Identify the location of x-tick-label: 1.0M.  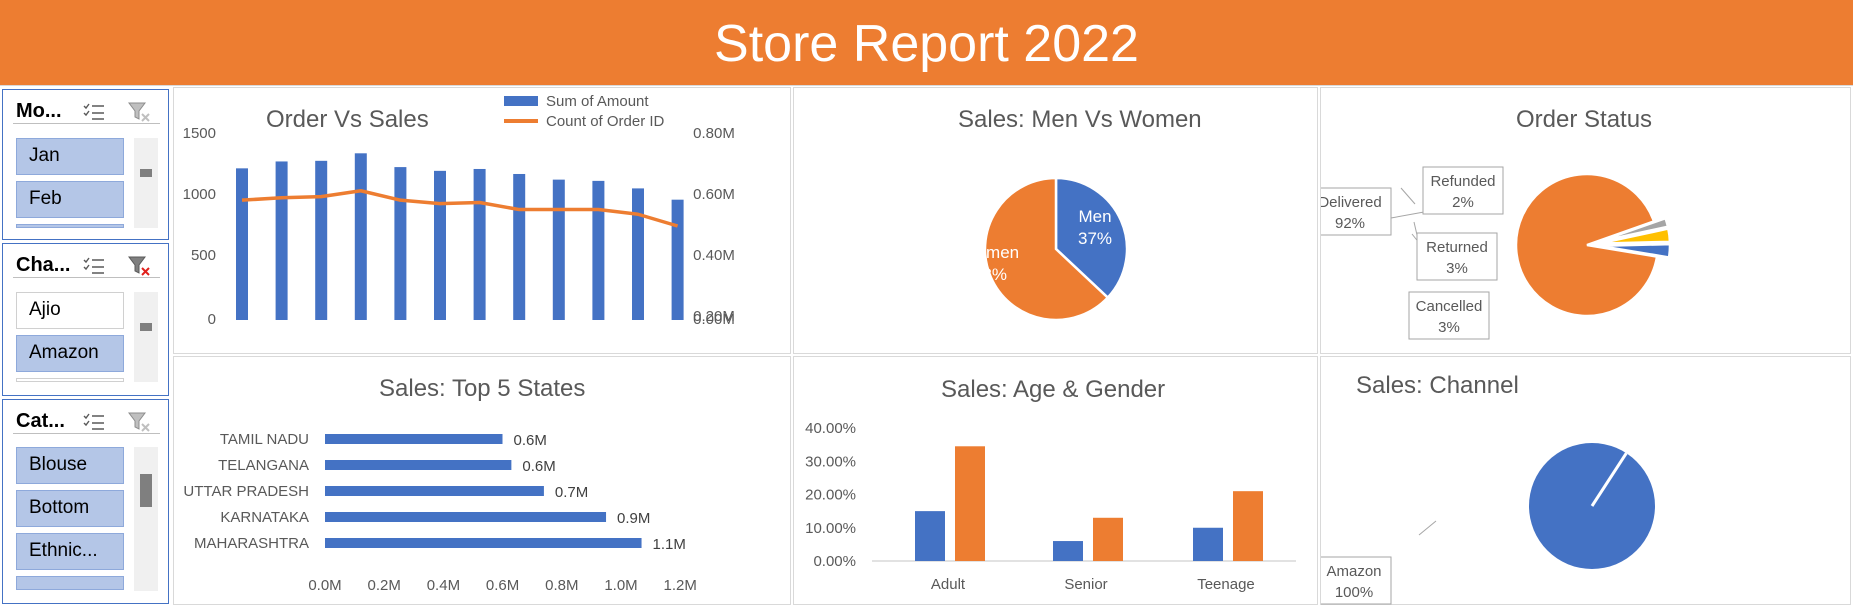
(620, 585).